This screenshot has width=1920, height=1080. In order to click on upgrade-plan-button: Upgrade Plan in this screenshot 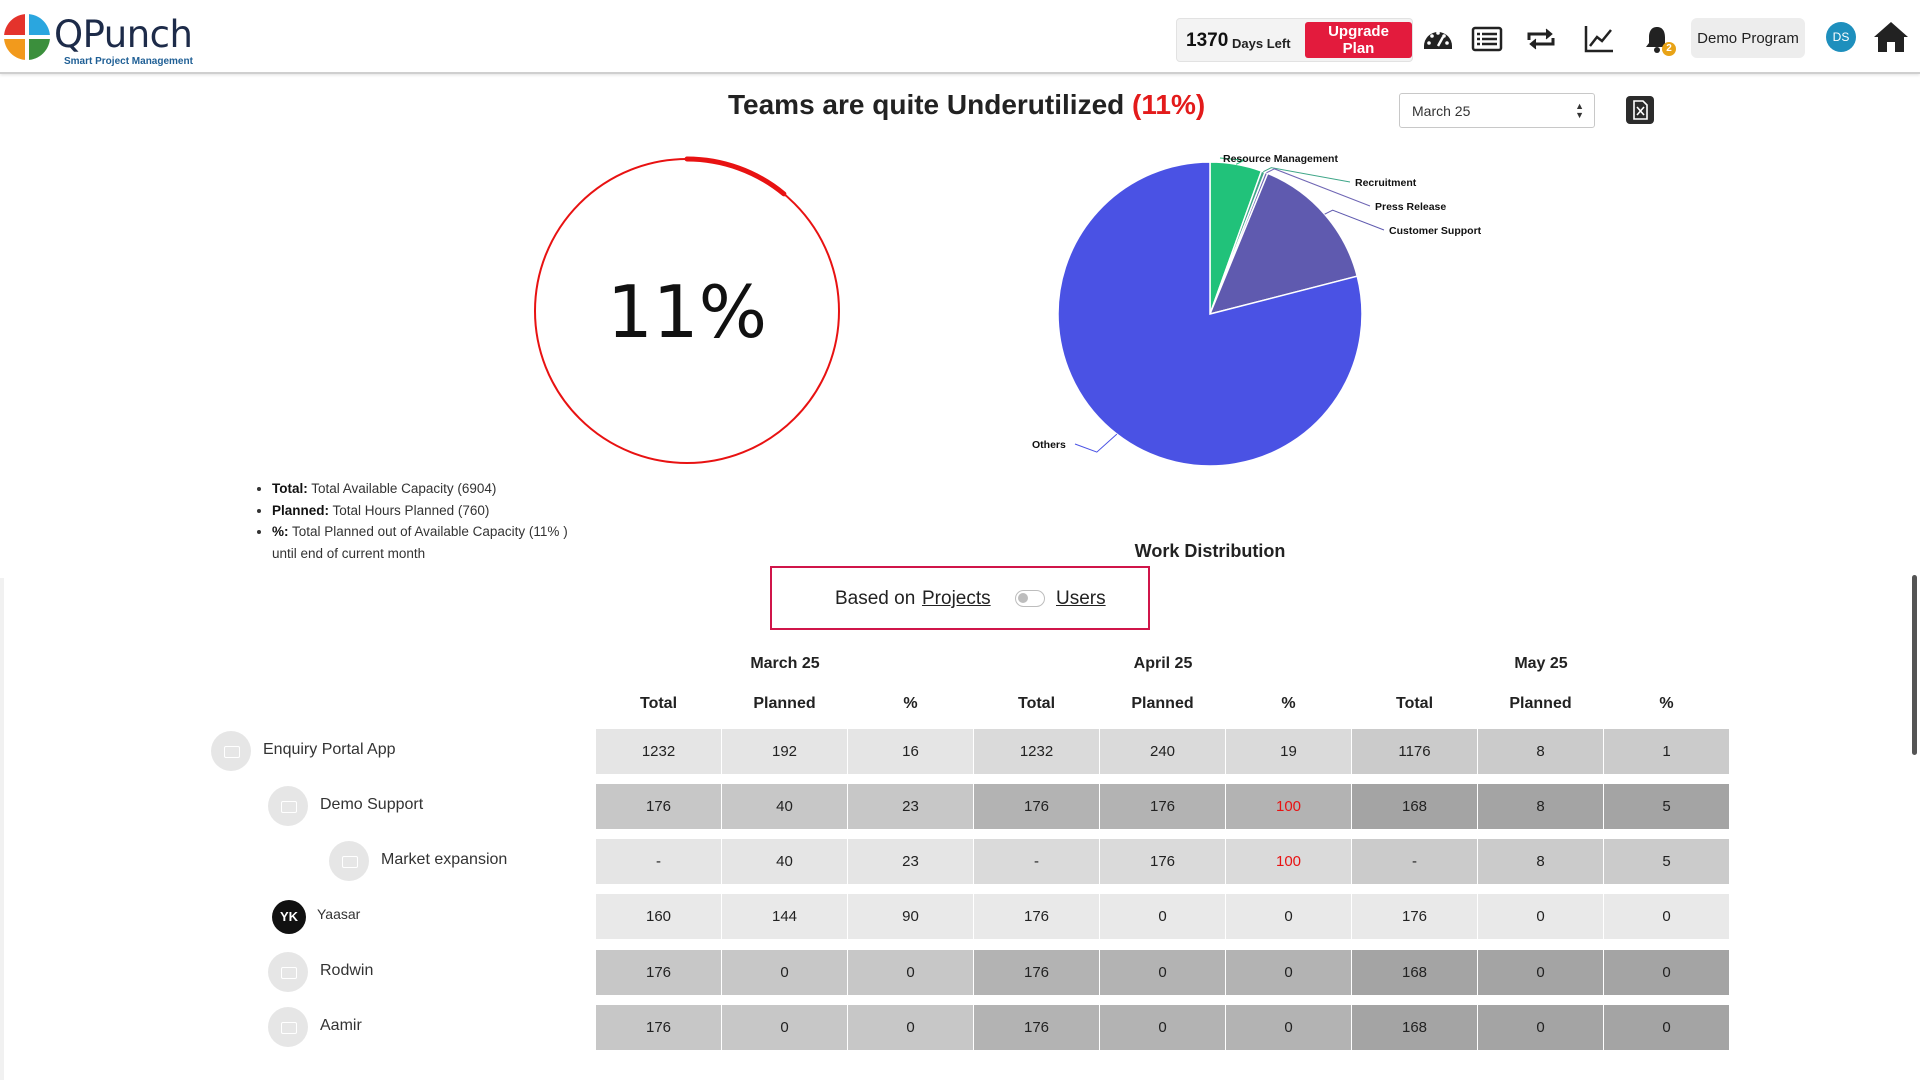, I will do `click(1358, 40)`.